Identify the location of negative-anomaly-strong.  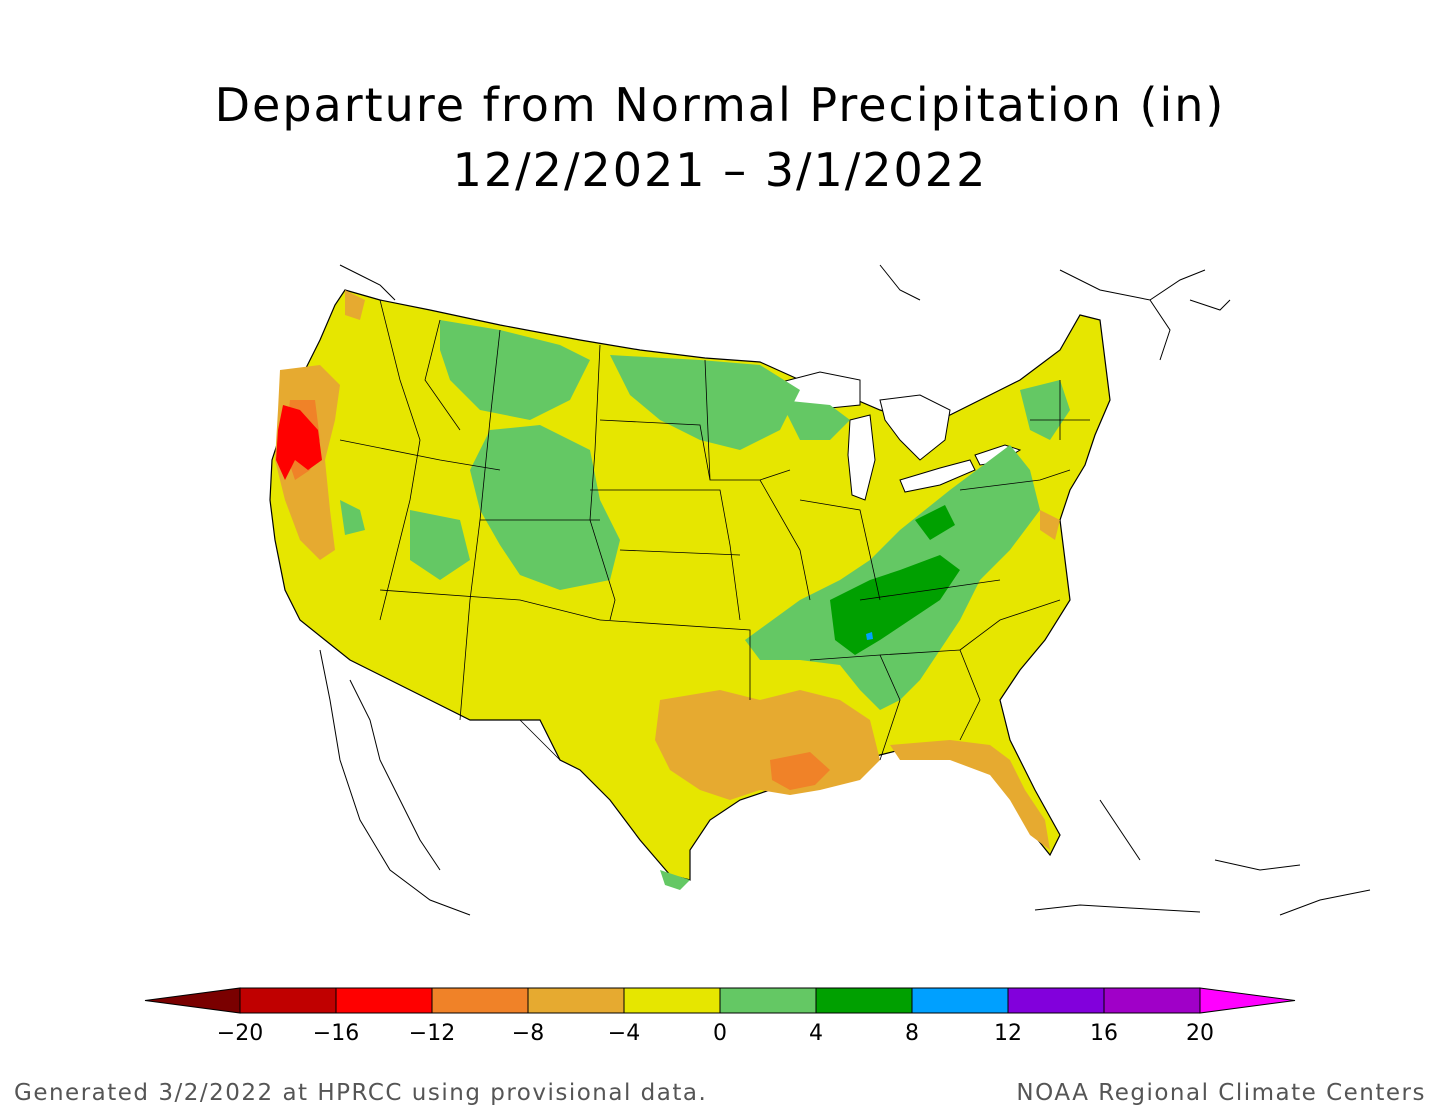
(299, 442).